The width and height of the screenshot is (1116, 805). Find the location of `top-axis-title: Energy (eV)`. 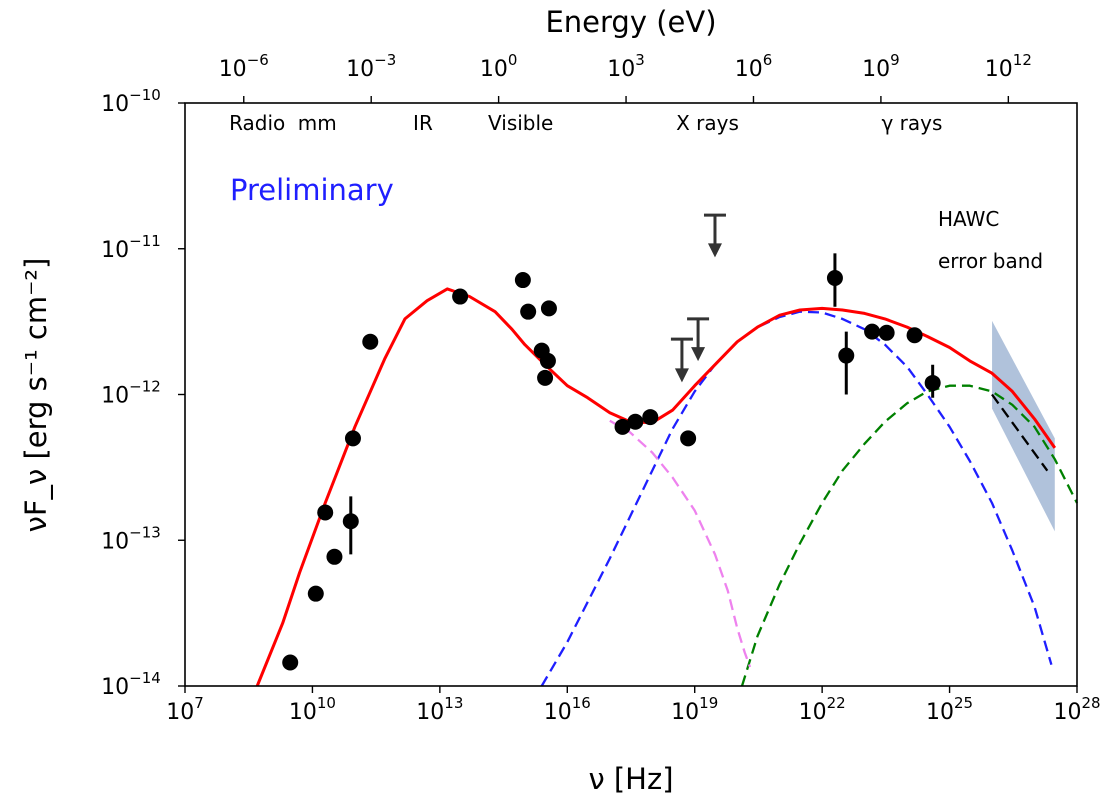

top-axis-title: Energy (eV) is located at coordinates (630, 22).